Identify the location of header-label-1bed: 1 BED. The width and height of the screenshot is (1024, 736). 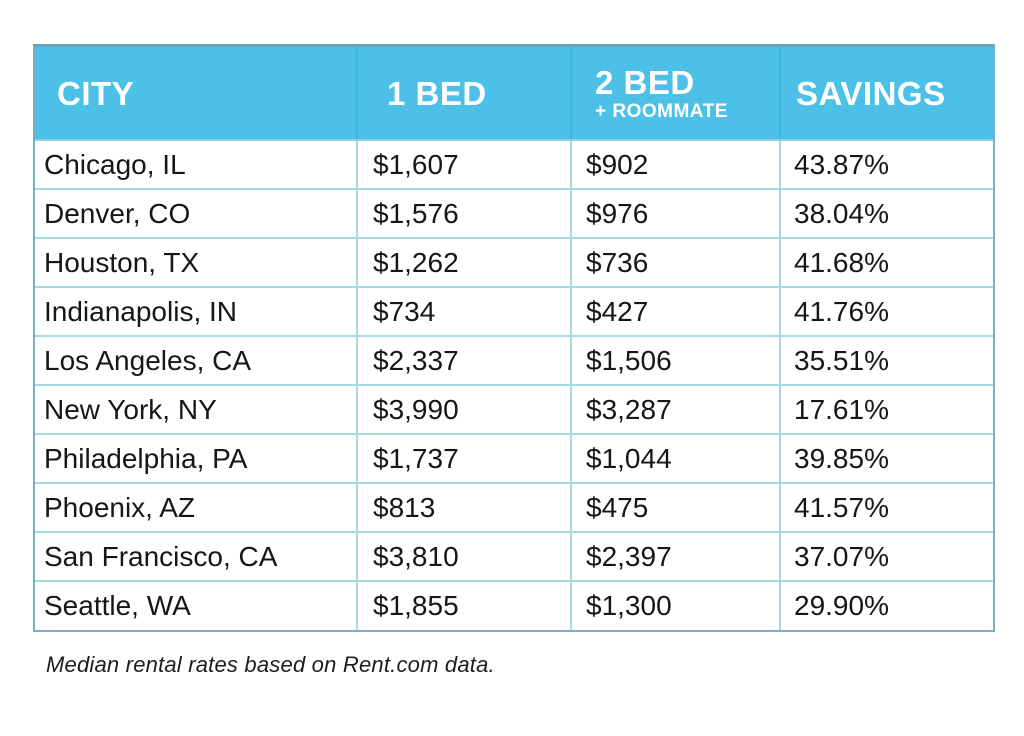
(437, 93).